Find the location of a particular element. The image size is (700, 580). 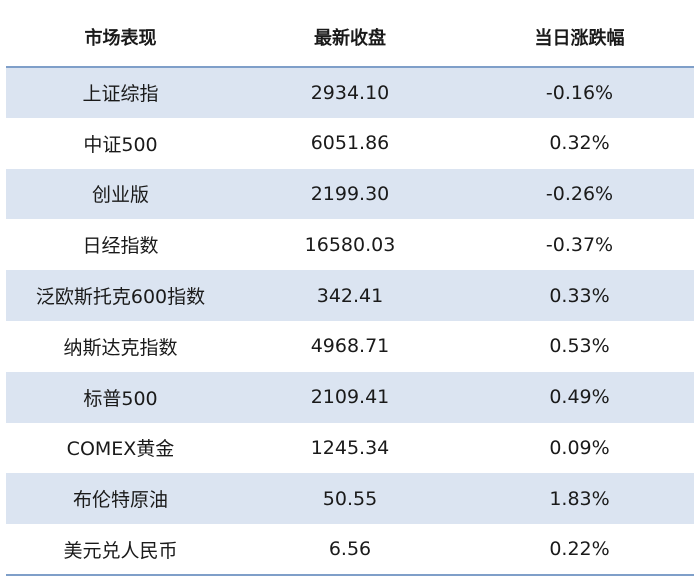

close-value-cell: 2934.10 is located at coordinates (350, 92).